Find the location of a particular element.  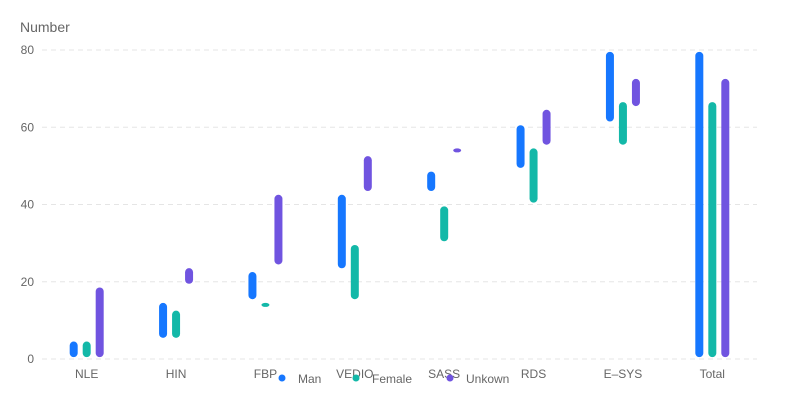

legend: Man Female Unkown is located at coordinates (394, 379).